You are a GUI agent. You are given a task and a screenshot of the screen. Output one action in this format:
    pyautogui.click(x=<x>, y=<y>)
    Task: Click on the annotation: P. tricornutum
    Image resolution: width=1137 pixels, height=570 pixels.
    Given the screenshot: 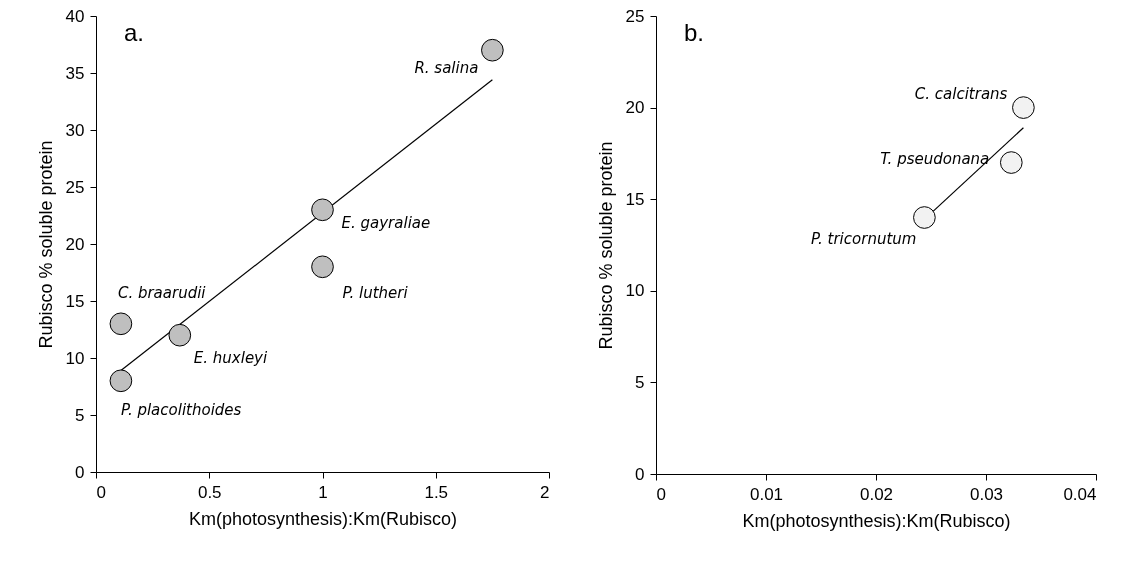 What is the action you would take?
    pyautogui.click(x=864, y=238)
    